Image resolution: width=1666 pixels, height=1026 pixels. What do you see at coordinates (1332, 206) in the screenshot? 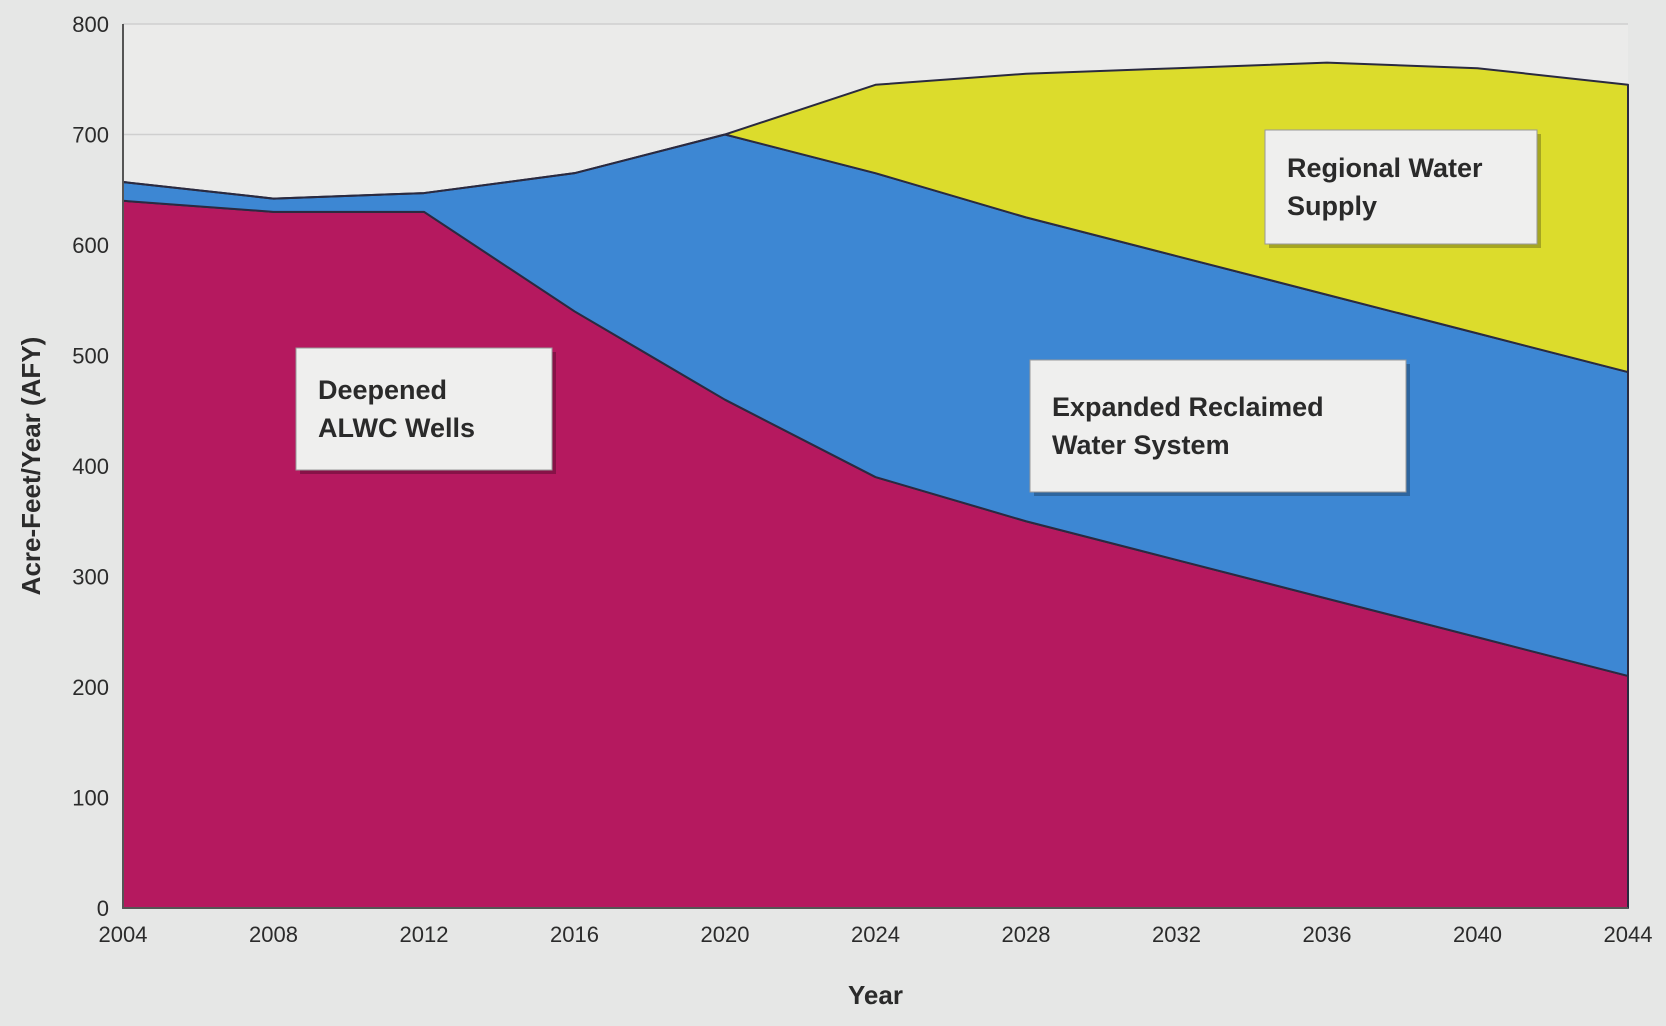
I see `annotation-text: Supply` at bounding box center [1332, 206].